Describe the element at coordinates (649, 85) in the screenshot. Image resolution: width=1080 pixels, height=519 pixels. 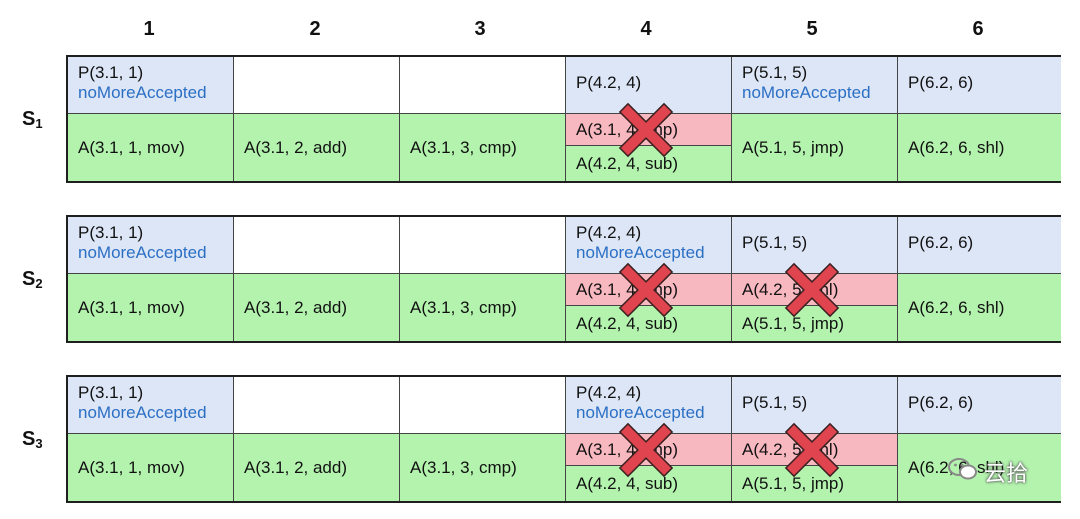
I see `p-cell: P(4.2, 4)` at that location.